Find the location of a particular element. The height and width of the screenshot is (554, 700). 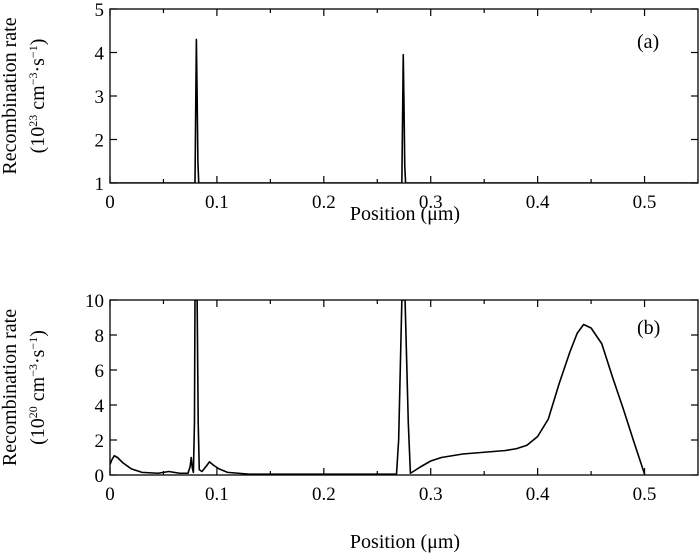

y-axis-label-line2: (1020 cm−3·s−1) is located at coordinates (37, 387).